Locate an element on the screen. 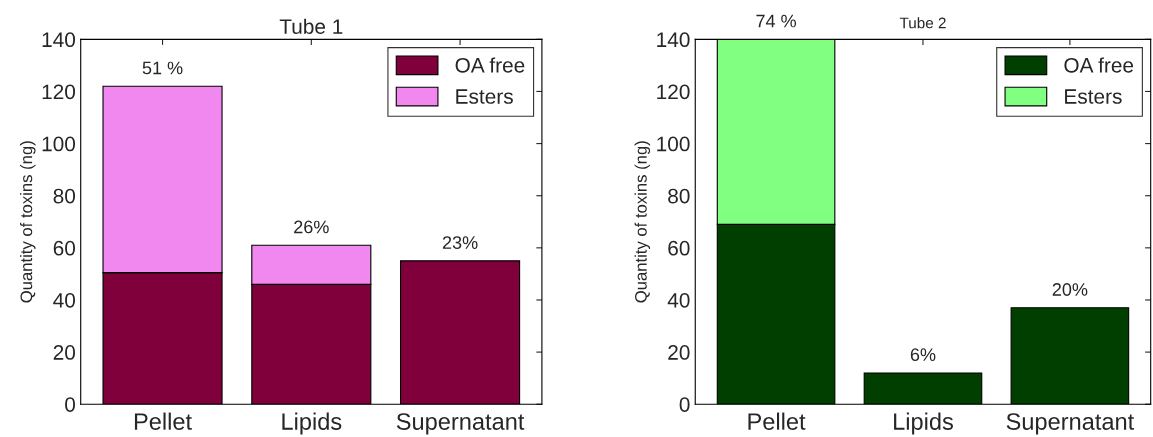  annotation: 6% is located at coordinates (923, 355).